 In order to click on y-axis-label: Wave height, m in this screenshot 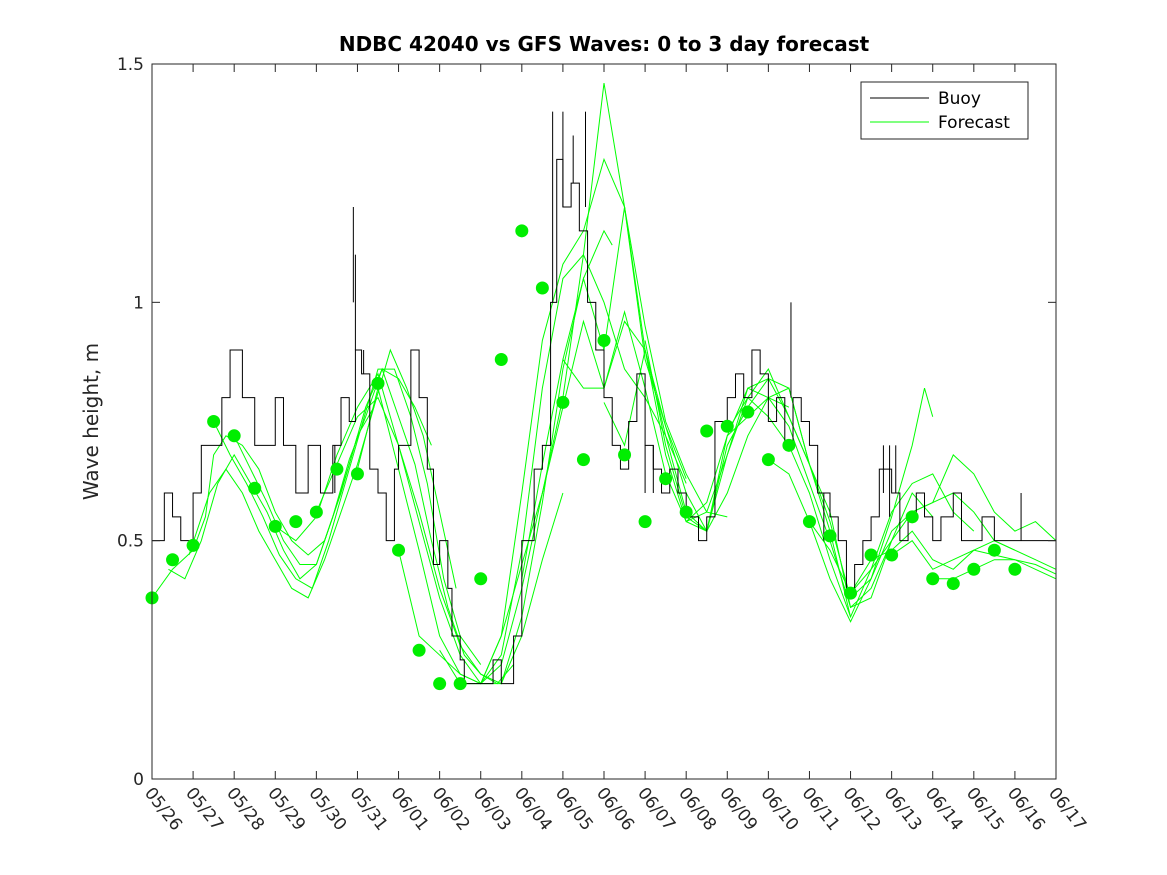, I will do `click(91, 421)`.